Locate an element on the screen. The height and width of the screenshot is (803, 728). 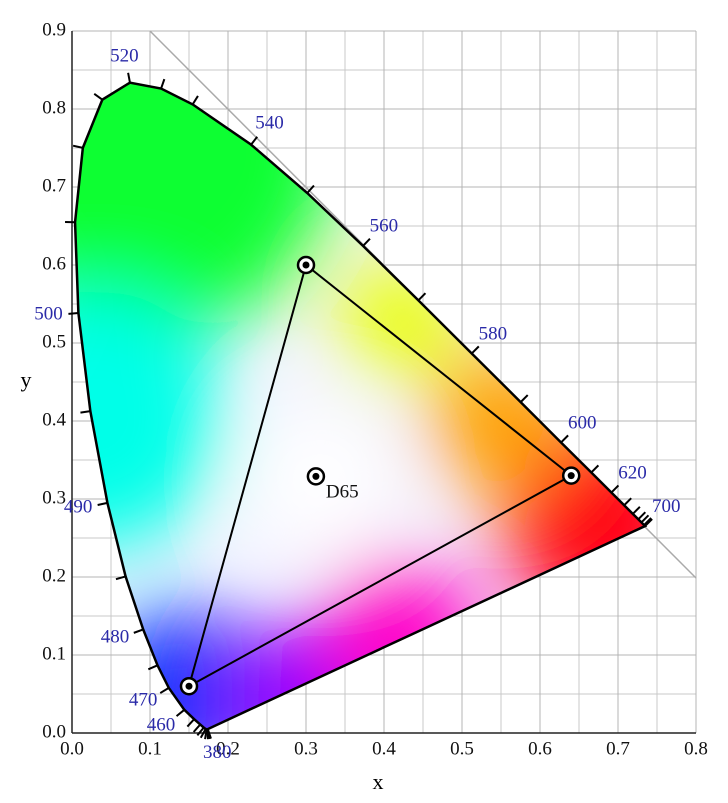
y-tick-label: 0.5 is located at coordinates (54, 341).